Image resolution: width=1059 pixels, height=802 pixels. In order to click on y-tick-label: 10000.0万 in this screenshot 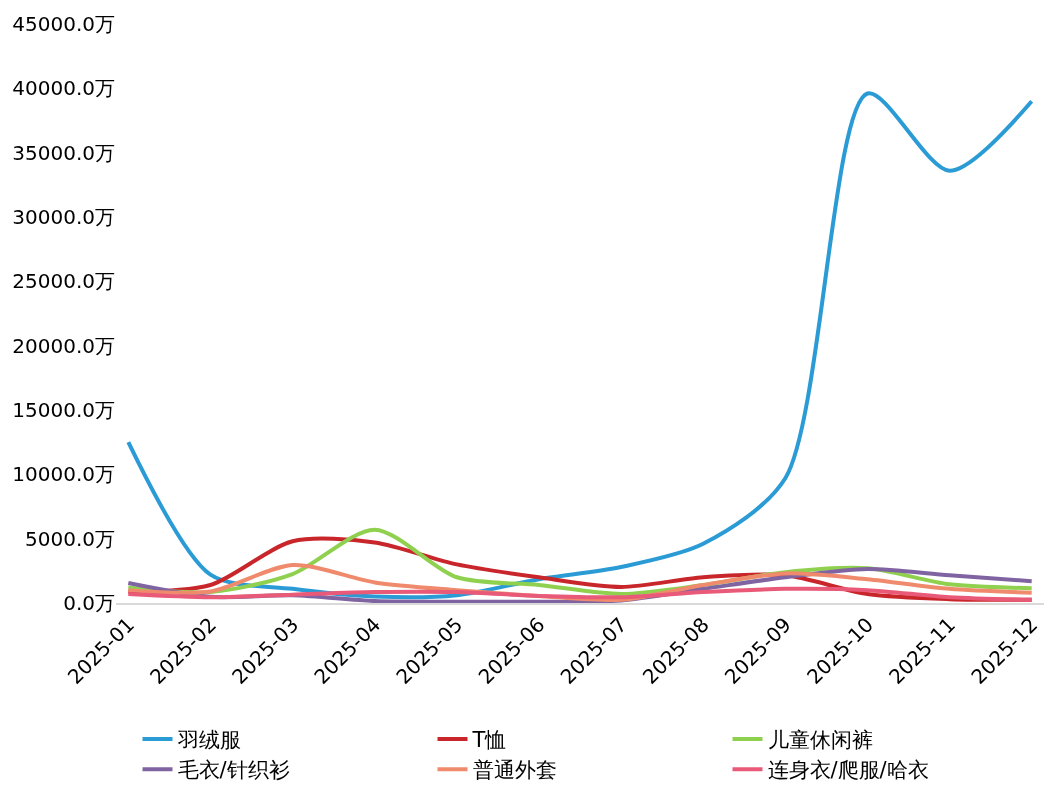, I will do `click(63, 474)`.